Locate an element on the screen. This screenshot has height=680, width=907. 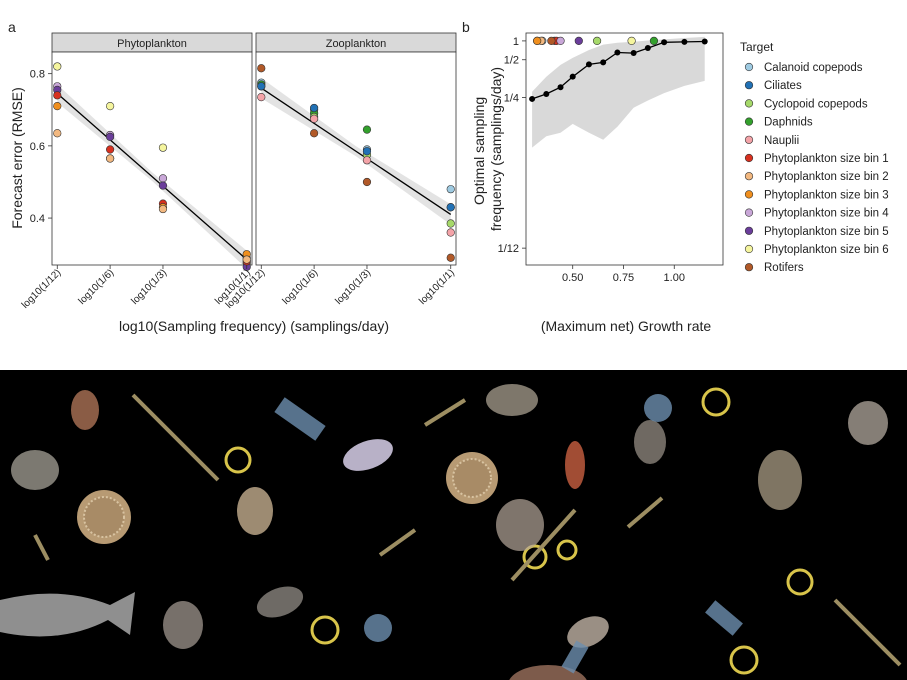
legend-item: Calanoid copepods is located at coordinates (803, 68).